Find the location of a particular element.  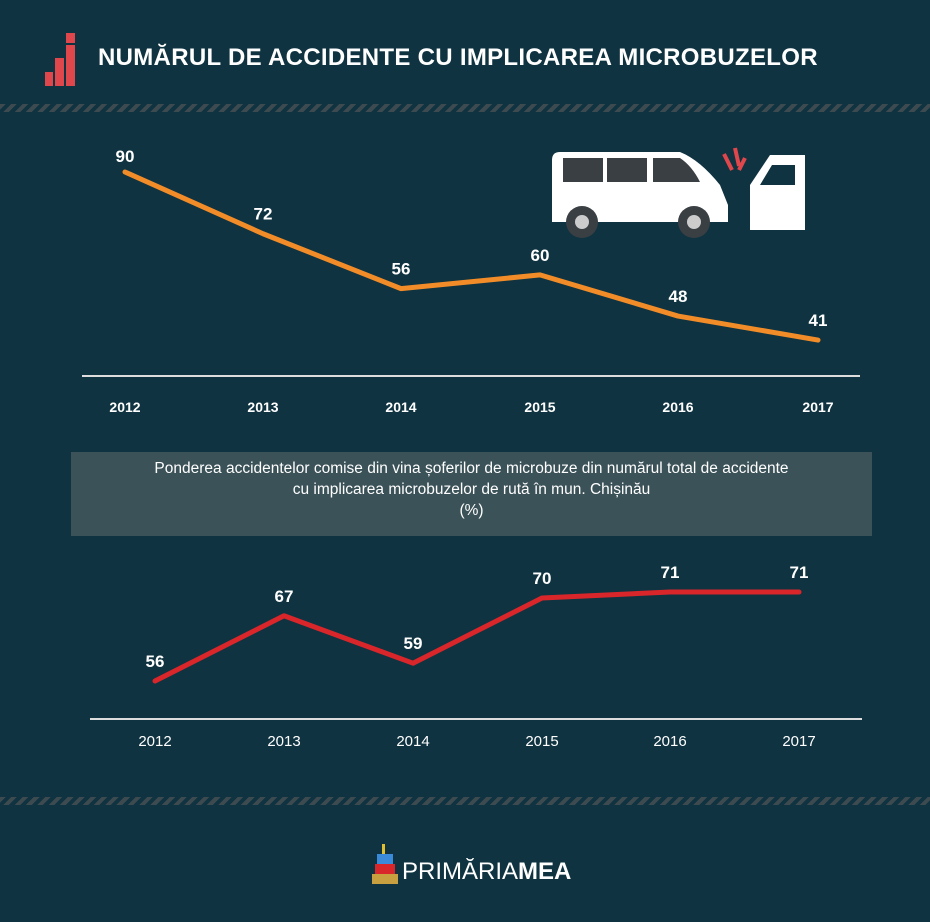

van-icon is located at coordinates (678, 192).